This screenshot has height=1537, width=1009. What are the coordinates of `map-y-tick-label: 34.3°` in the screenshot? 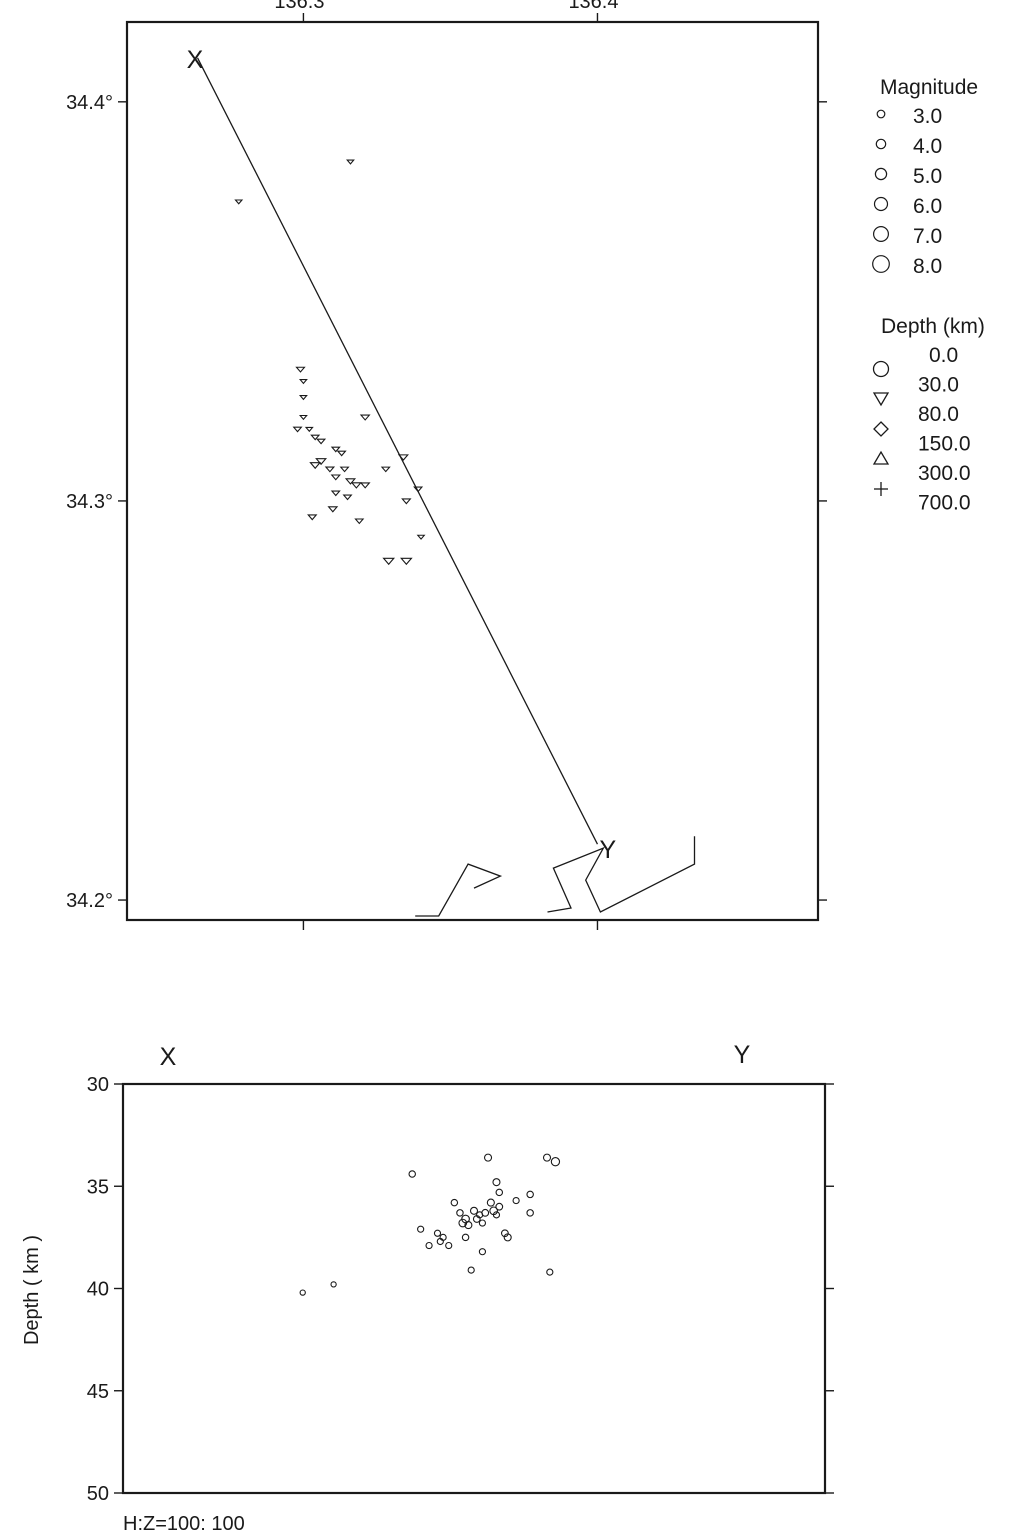 It's located at (89, 502).